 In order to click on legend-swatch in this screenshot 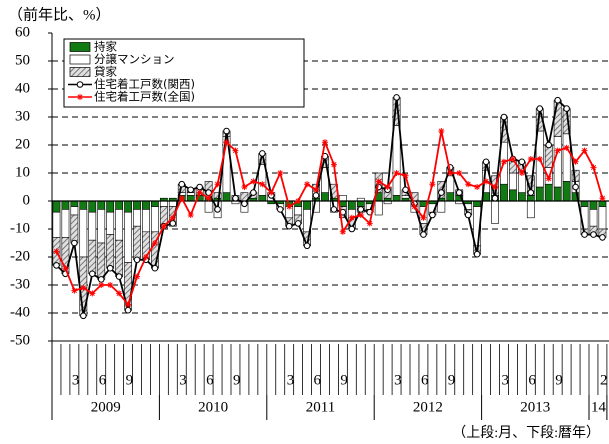, I will do `click(80, 72)`.